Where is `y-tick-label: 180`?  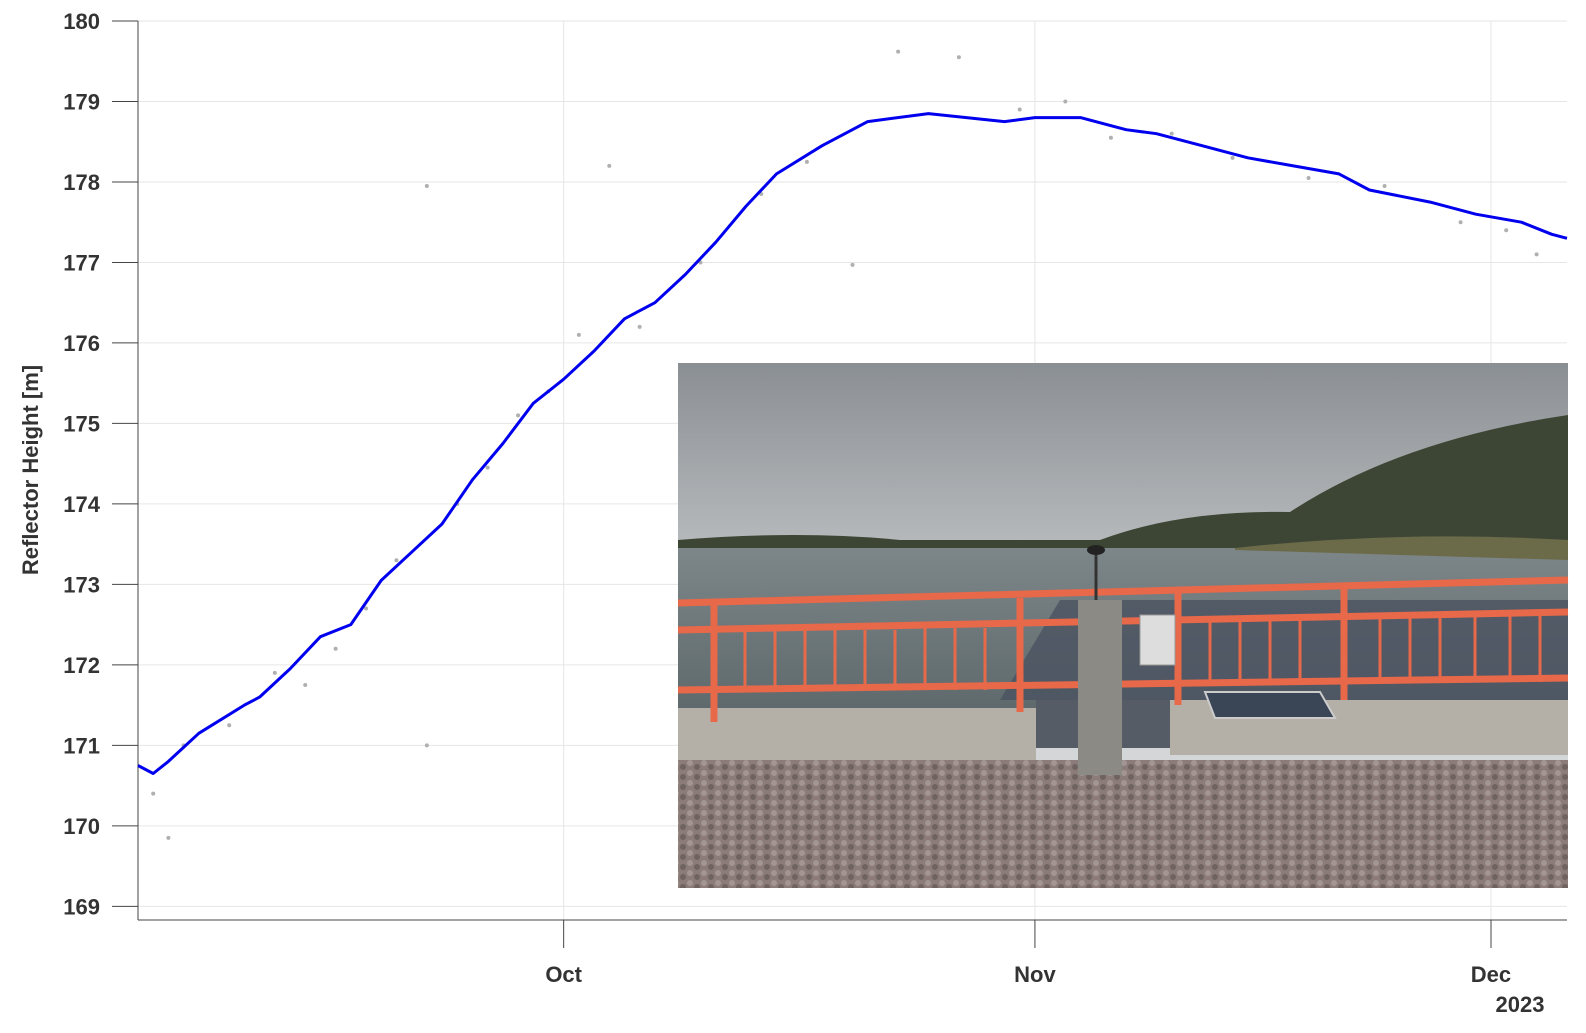
y-tick-label: 180 is located at coordinates (81, 21).